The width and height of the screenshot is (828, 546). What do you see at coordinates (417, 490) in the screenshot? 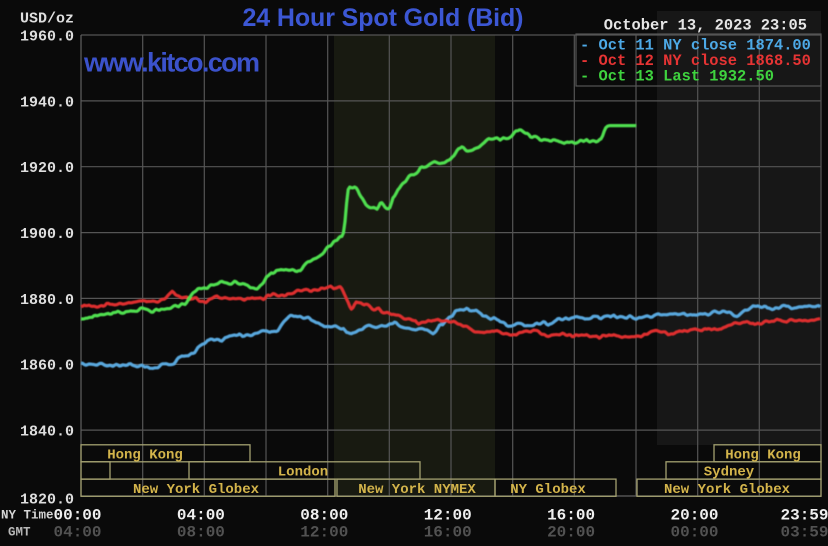
I see `svg-text: New York NYMEX` at bounding box center [417, 490].